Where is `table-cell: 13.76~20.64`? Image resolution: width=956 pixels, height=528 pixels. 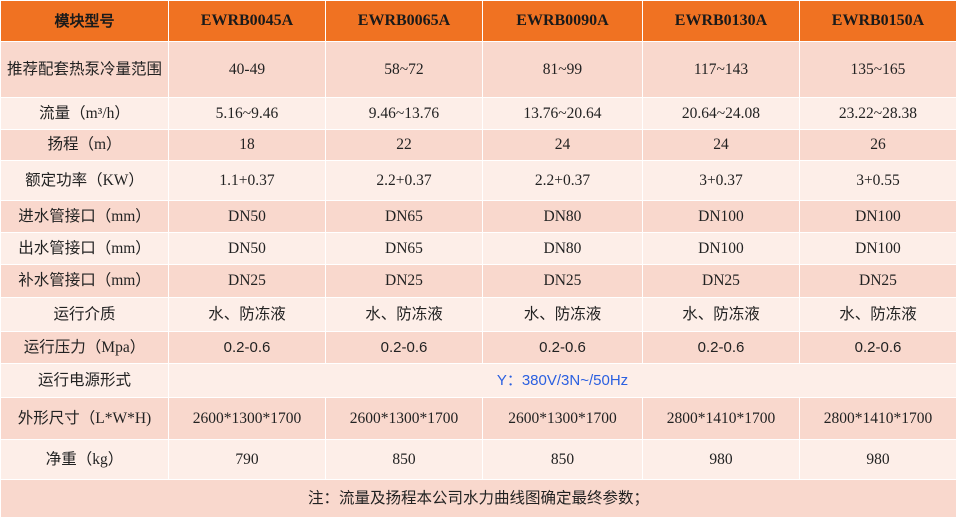 table-cell: 13.76~20.64 is located at coordinates (562, 113).